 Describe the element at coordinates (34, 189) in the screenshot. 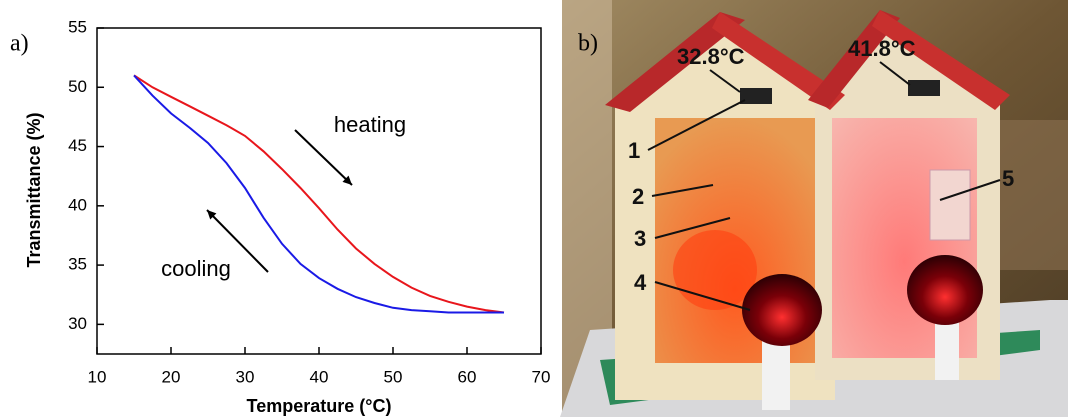

I see `y-axis-label: Transmittance (%)` at that location.